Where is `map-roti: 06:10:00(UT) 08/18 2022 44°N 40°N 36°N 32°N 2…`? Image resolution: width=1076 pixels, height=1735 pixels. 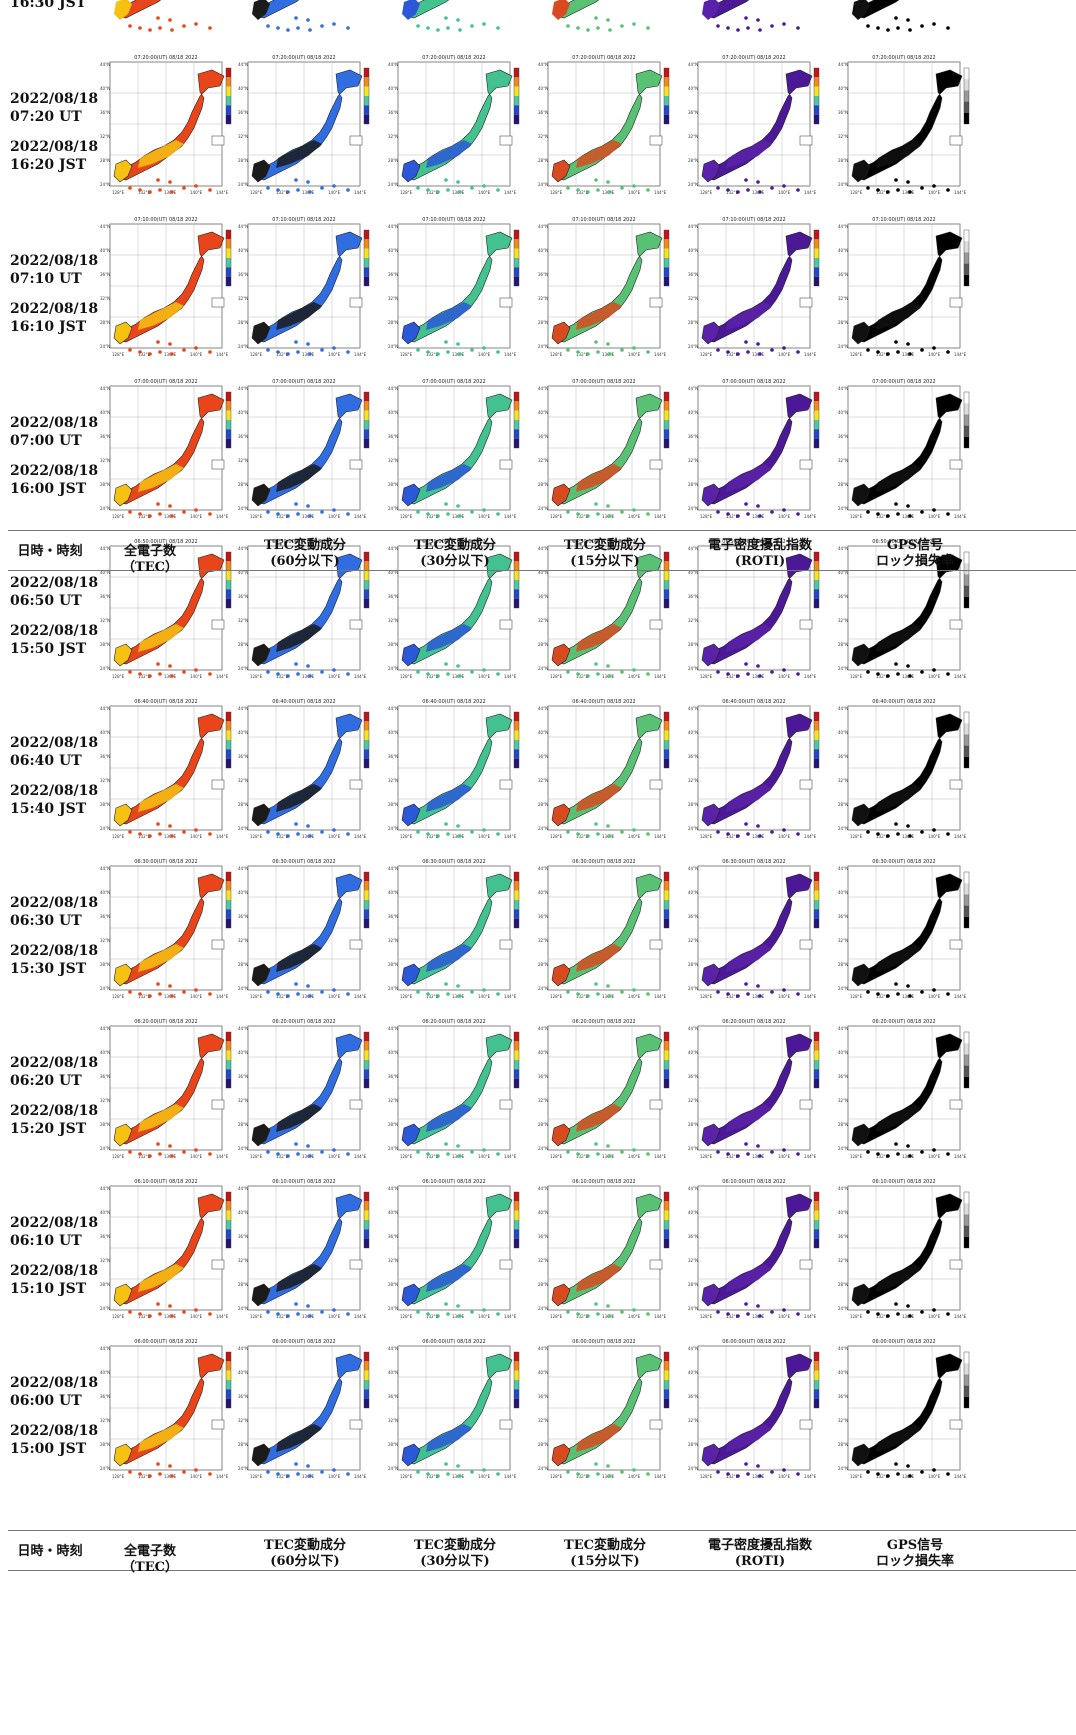 map-roti: 06:10:00(UT) 08/18 2022 44°N 40°N 36°N 32°N 2… is located at coordinates (758, 1251).